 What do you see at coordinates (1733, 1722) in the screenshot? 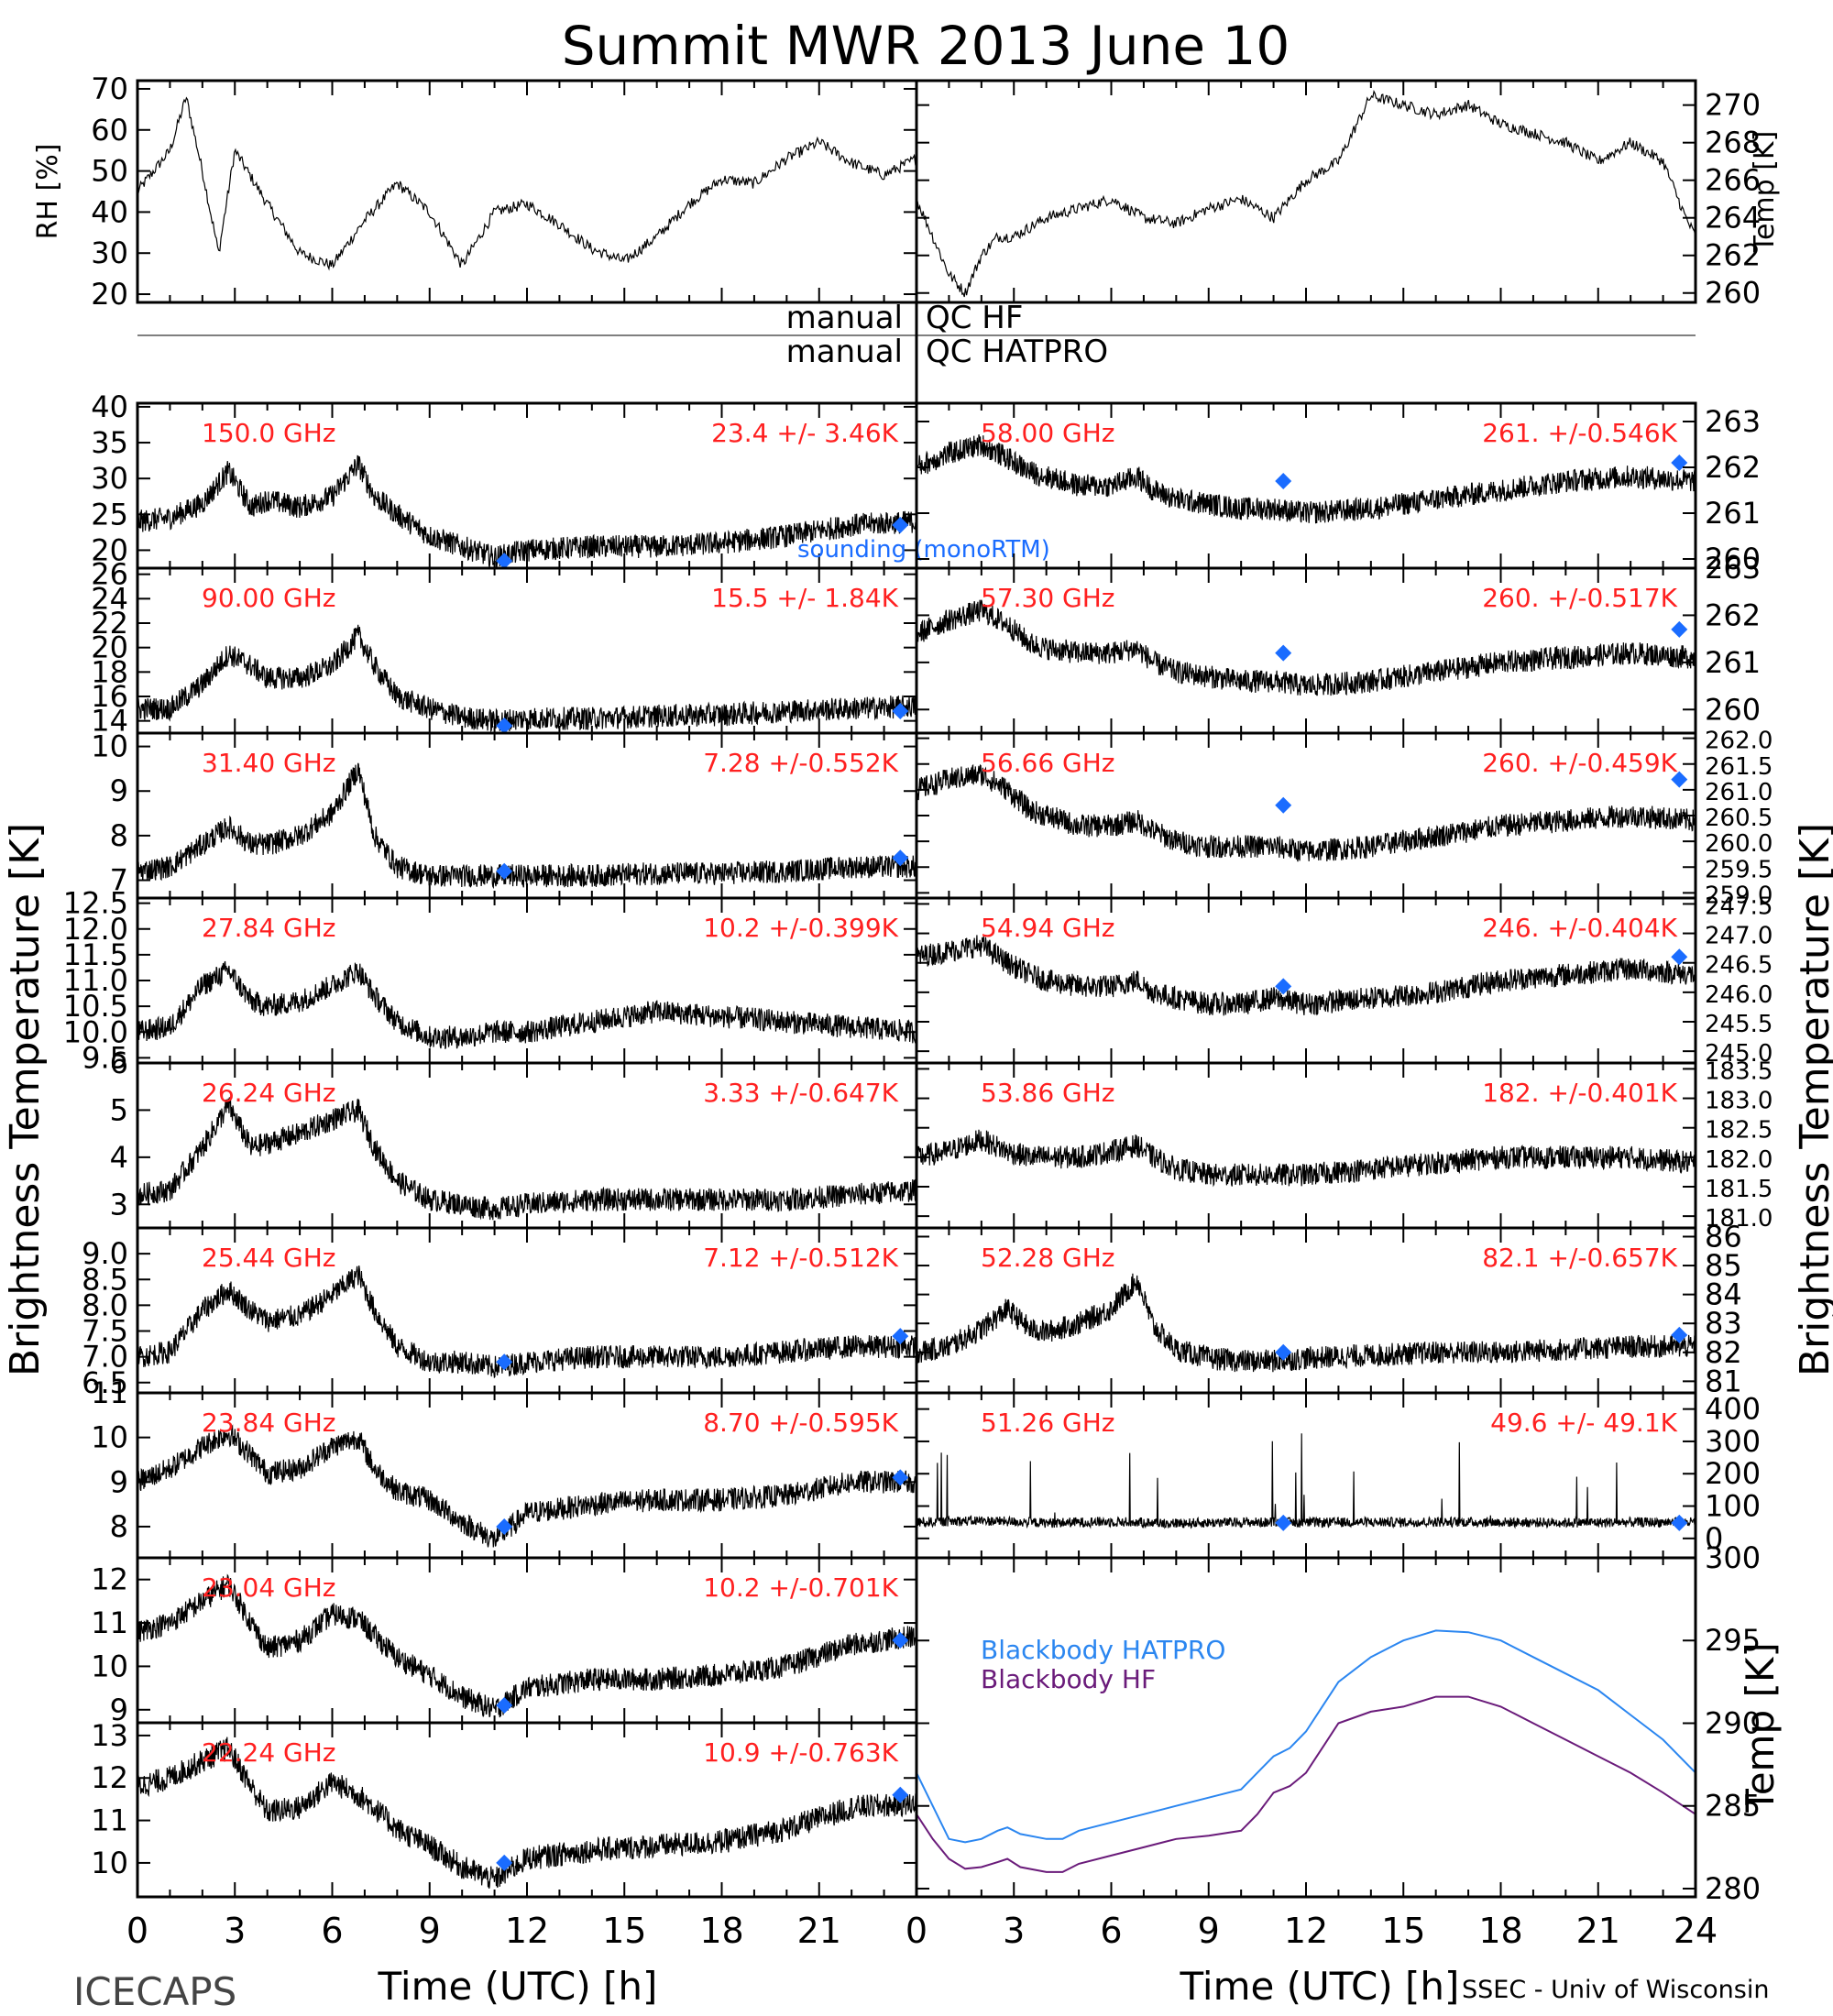
I see `y-tick-label: 290` at bounding box center [1733, 1722].